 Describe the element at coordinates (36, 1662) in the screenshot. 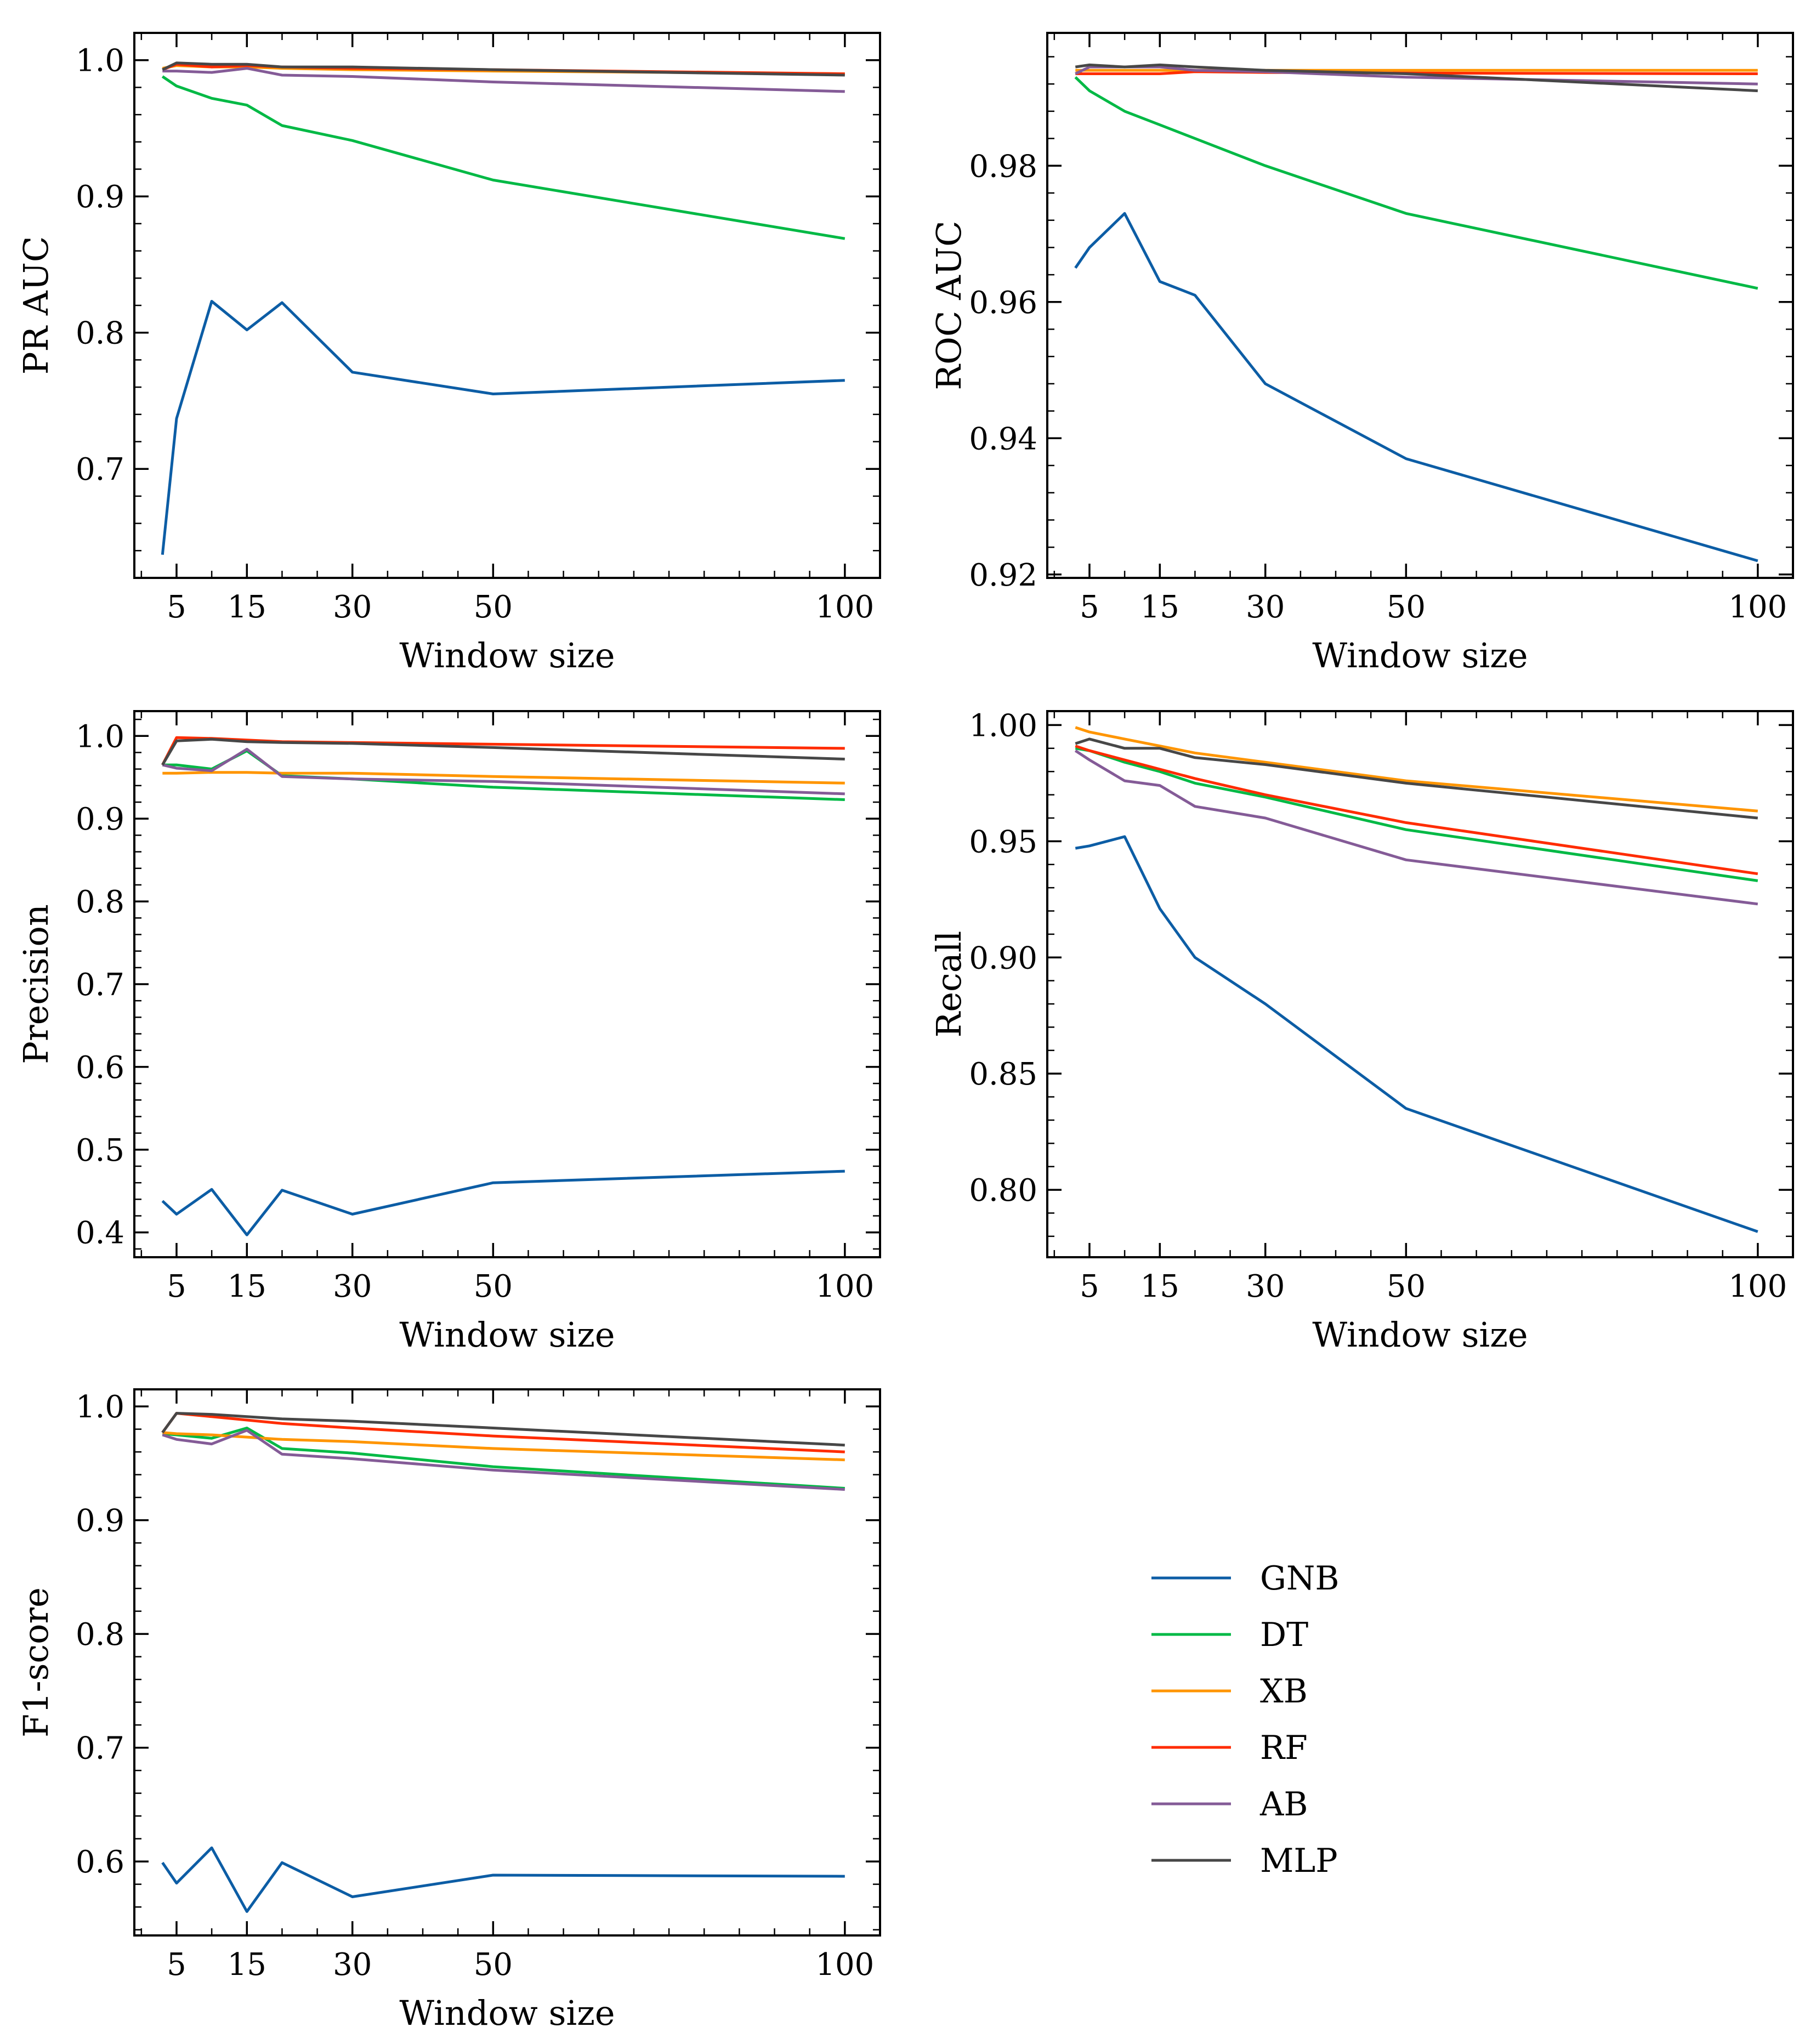

I see `y-axis-label: F1-score` at that location.